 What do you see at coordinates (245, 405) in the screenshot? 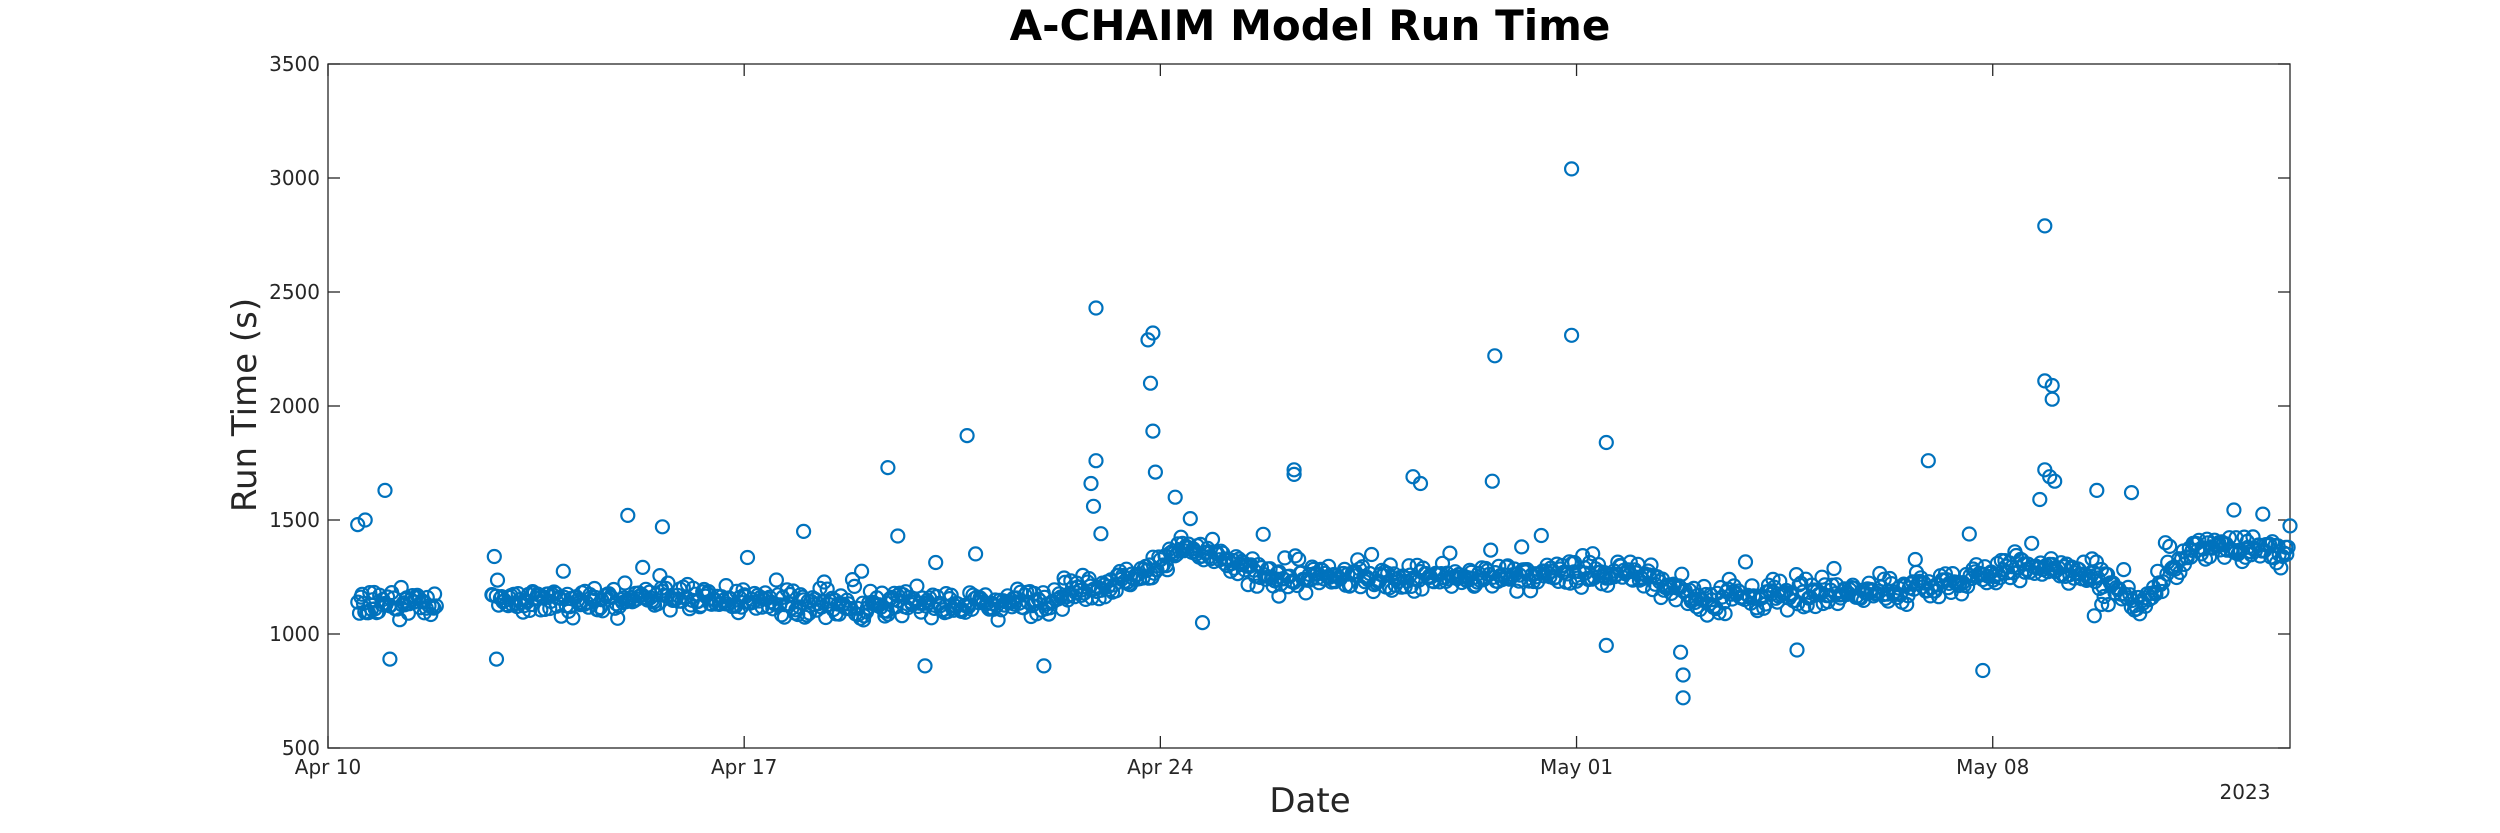
I see `y-axis-label: Run Time (s)` at bounding box center [245, 405].